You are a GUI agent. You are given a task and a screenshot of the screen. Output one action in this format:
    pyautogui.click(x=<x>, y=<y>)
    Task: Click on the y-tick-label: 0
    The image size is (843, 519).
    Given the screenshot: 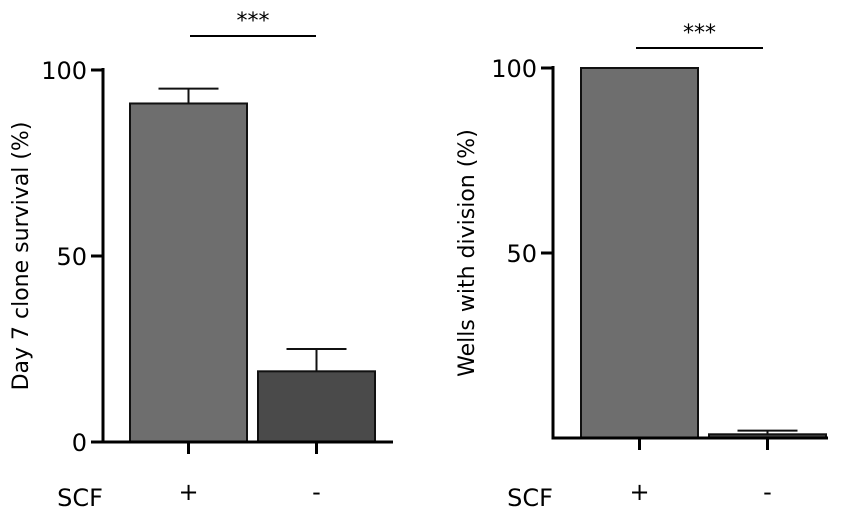 What is the action you would take?
    pyautogui.click(x=79, y=443)
    